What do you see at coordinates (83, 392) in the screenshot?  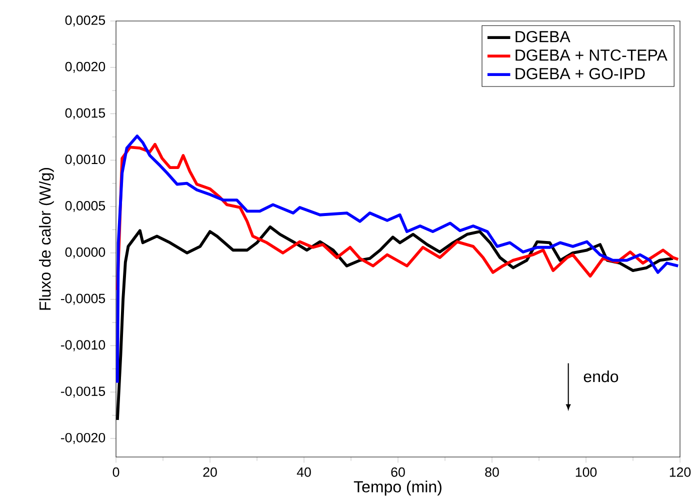 I see `y-tick-label: -0,0015` at bounding box center [83, 392].